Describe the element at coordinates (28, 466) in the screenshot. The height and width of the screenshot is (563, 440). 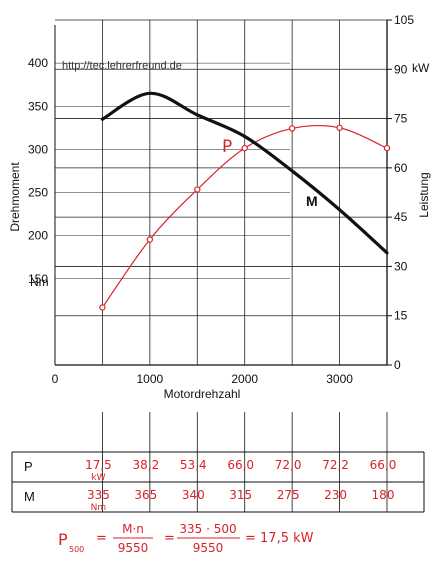
I see `table-row-label: P` at that location.